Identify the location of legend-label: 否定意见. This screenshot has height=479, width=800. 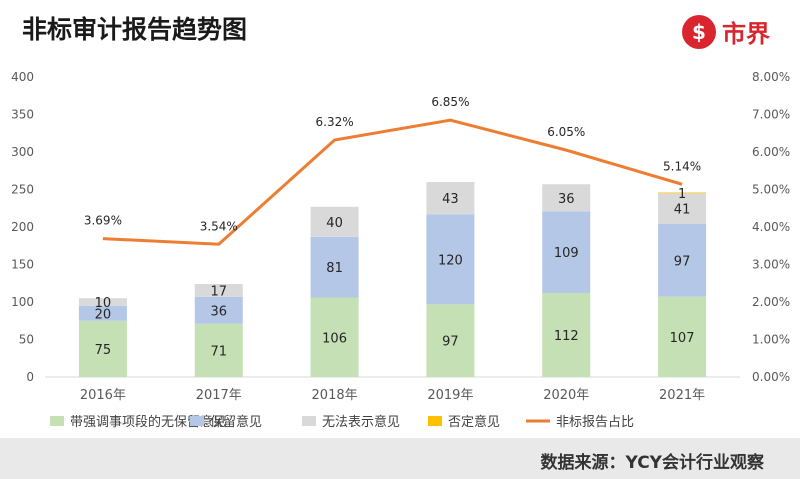
(474, 422).